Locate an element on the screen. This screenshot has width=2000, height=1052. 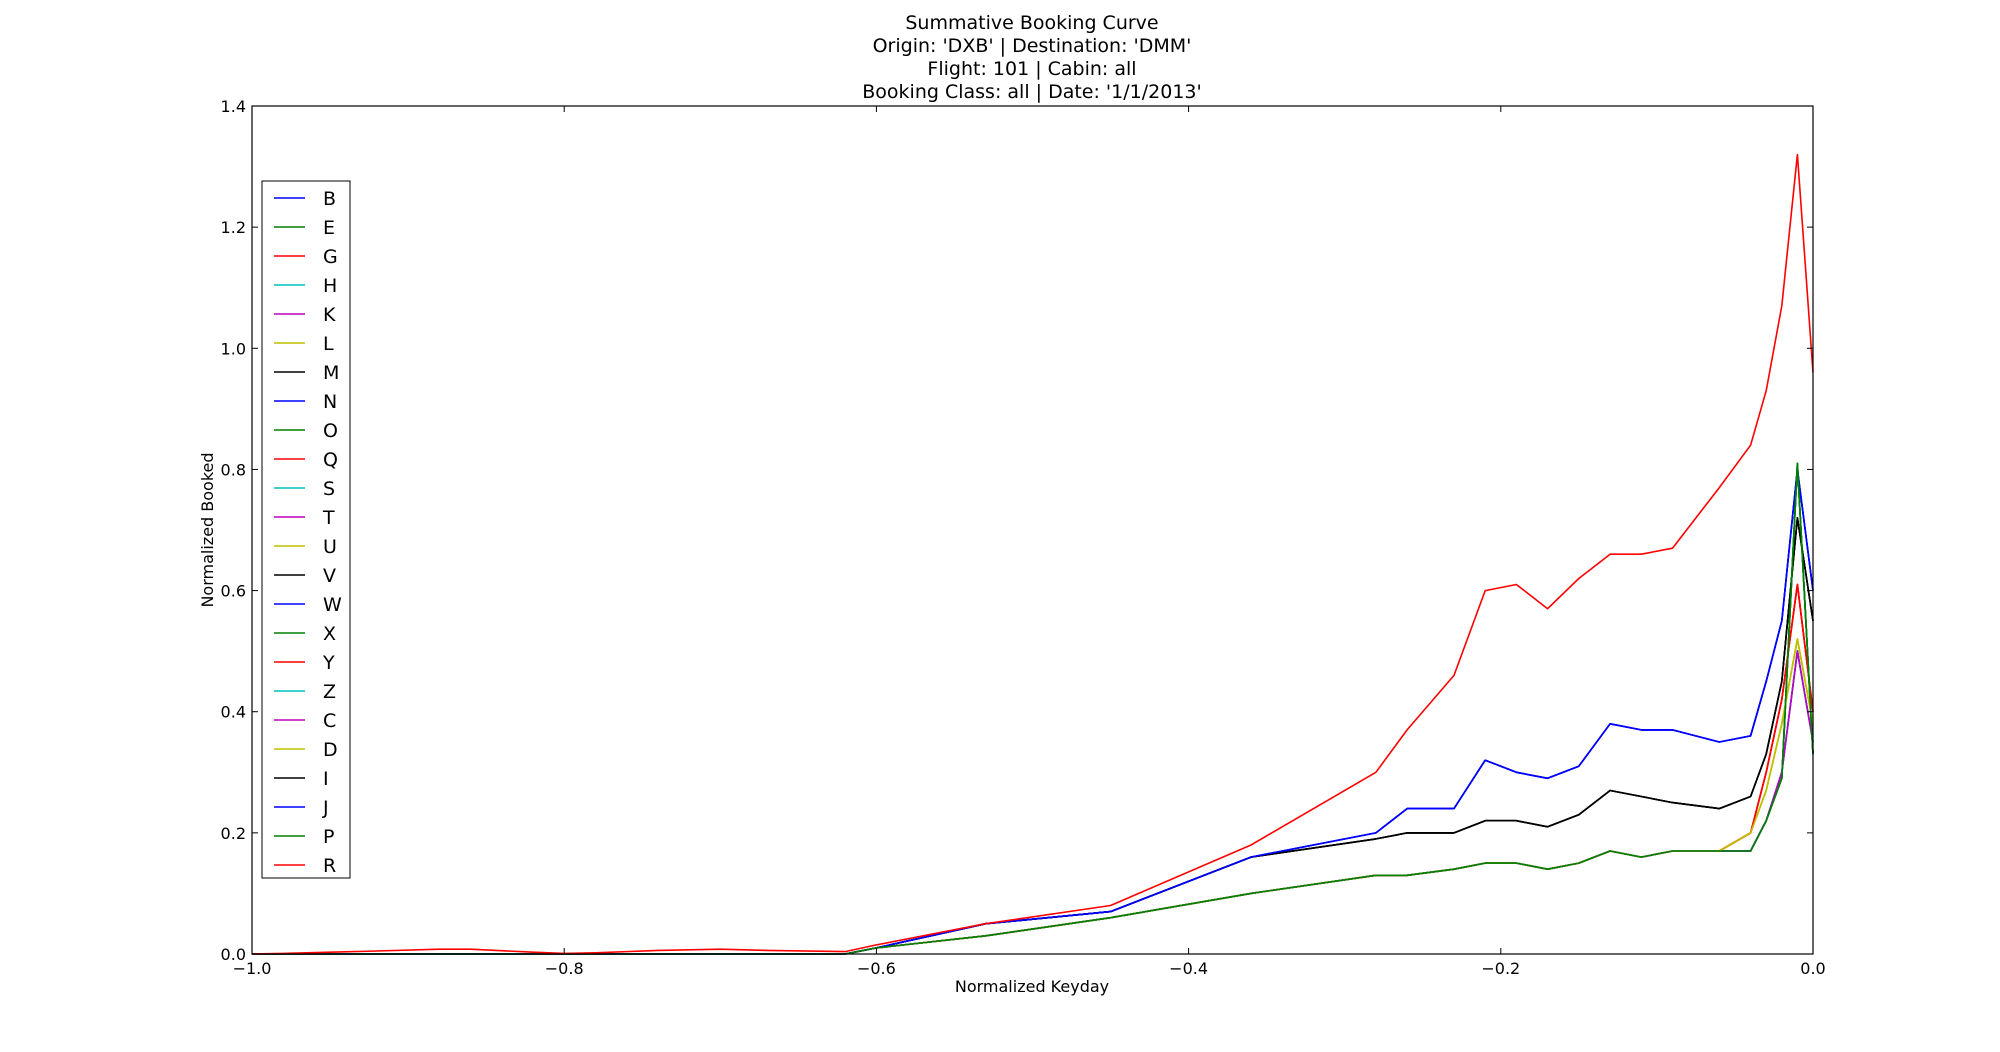
legend-label-I: I is located at coordinates (326, 779).